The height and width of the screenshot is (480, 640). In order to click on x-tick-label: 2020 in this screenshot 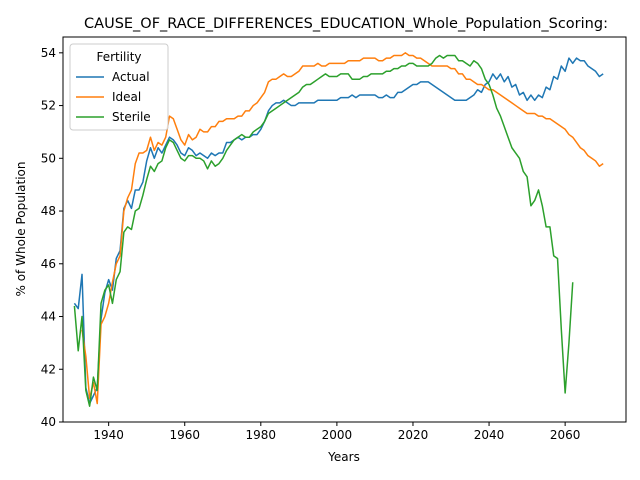, I will do `click(413, 435)`.